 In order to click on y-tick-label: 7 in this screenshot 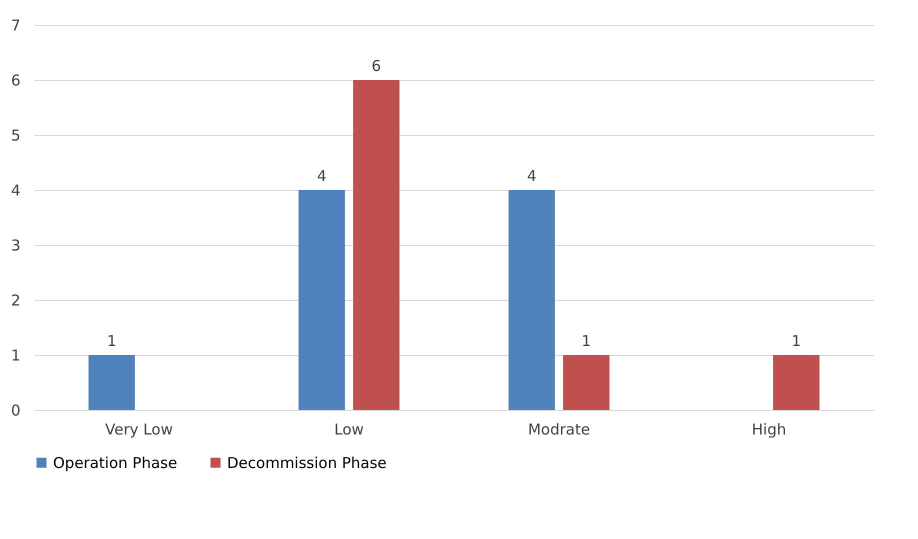, I will do `click(15, 25)`.